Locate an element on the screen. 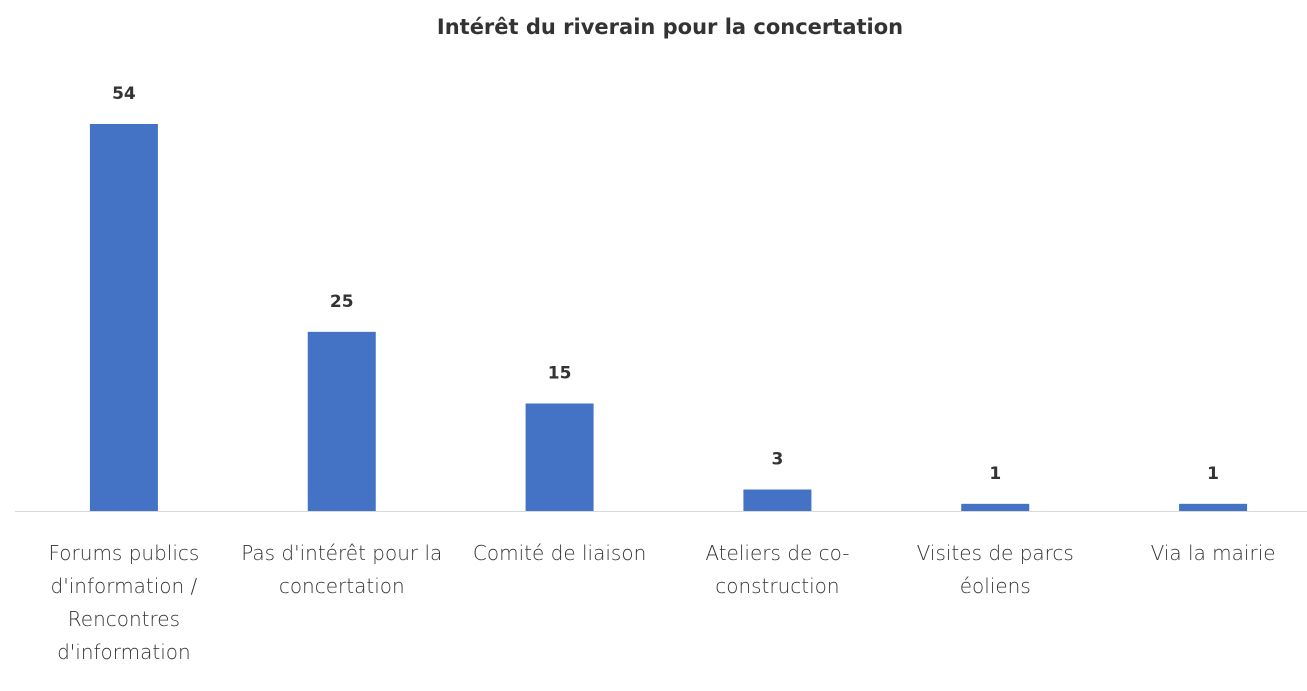 The height and width of the screenshot is (691, 1307). x-tick-label: Pas d'intérêt pour la concertation is located at coordinates (342, 569).